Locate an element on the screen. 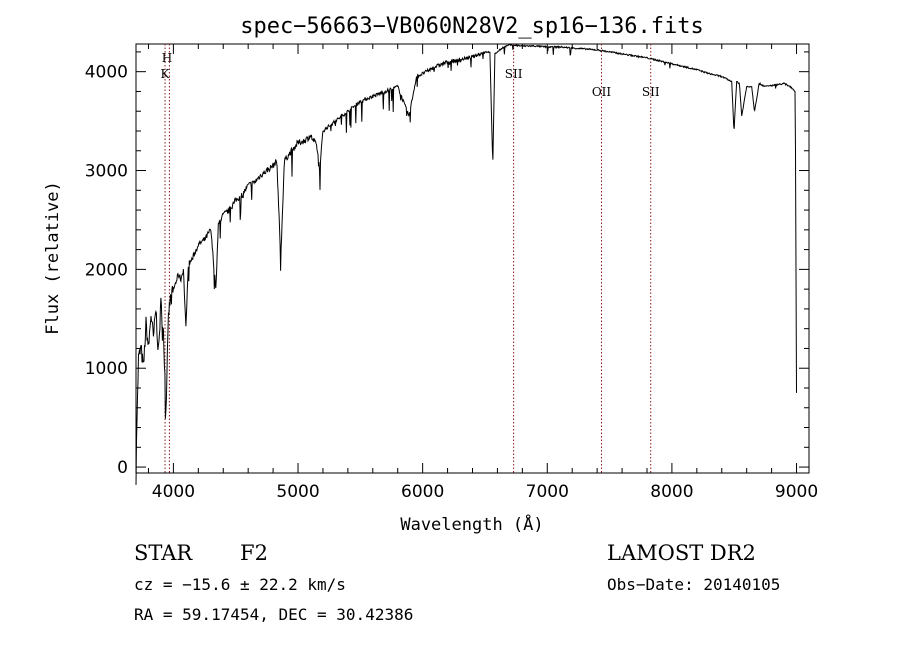 This screenshot has height=649, width=900. x-axis-label: Wavelength (Å) is located at coordinates (471, 524).